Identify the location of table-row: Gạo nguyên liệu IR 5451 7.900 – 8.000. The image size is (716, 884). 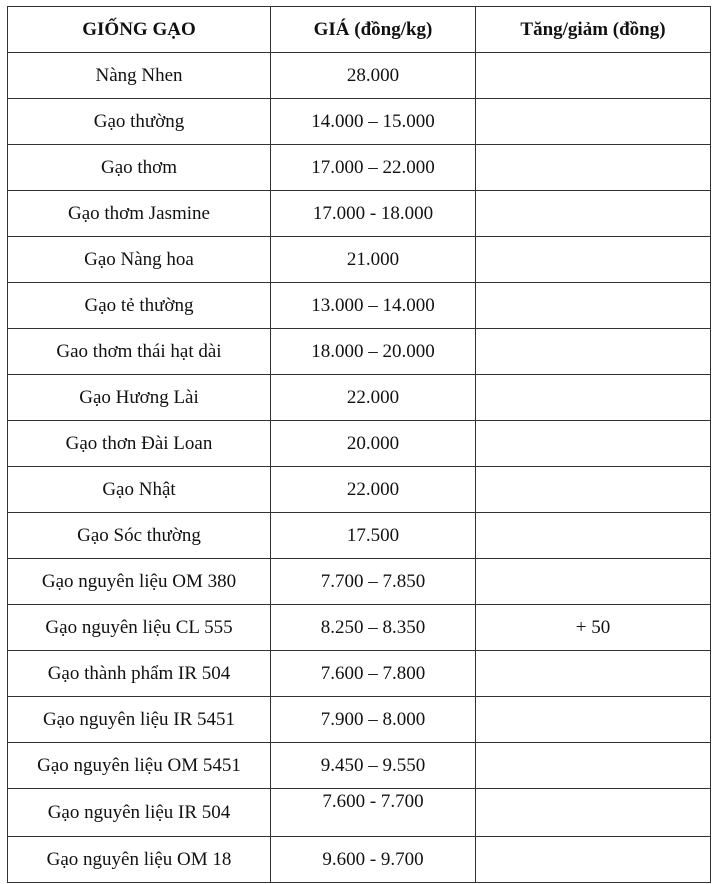
(359, 719).